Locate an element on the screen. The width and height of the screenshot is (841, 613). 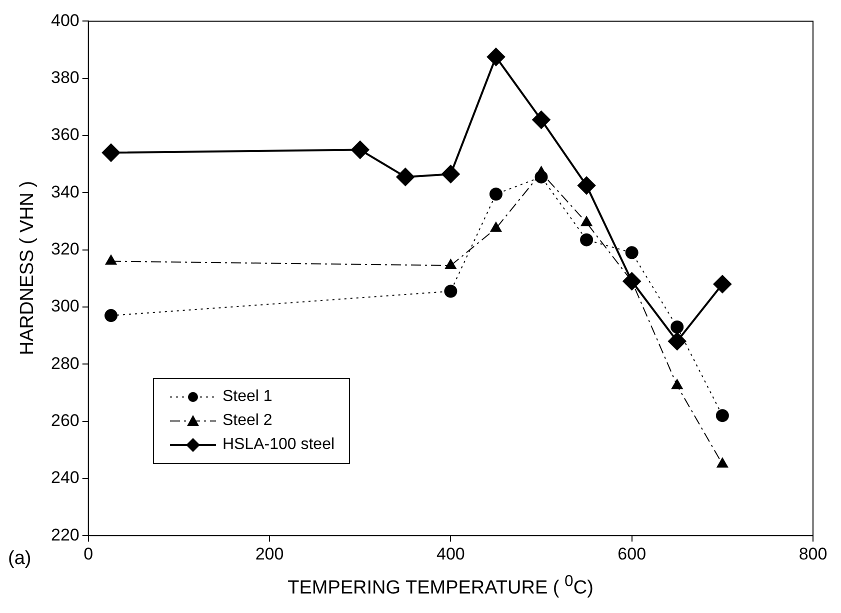
y-tick-label: 400 is located at coordinates (65, 20).